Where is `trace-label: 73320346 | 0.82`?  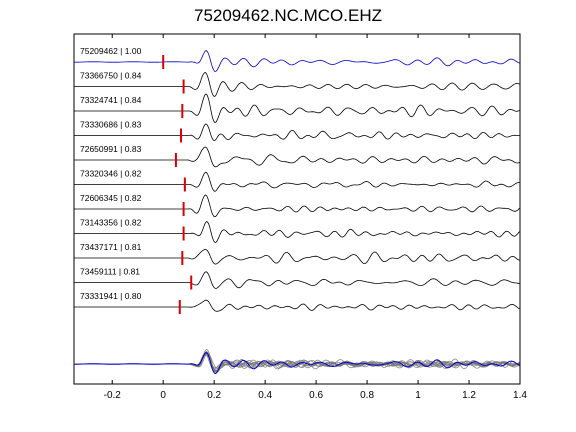
trace-label: 73320346 | 0.82 is located at coordinates (111, 174).